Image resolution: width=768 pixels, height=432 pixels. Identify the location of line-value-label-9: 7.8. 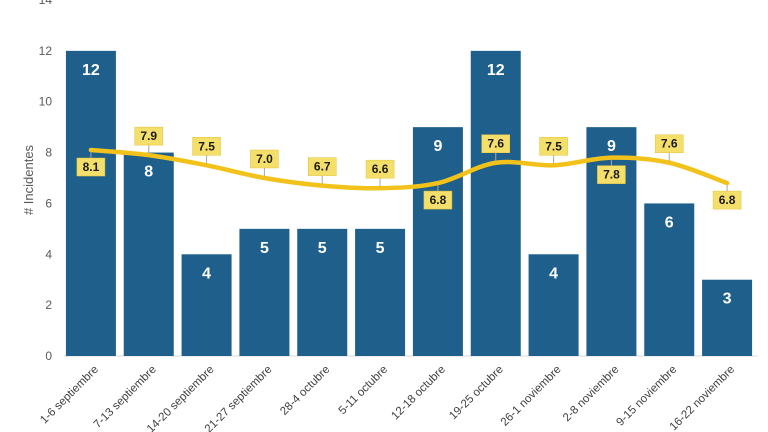
(611, 171).